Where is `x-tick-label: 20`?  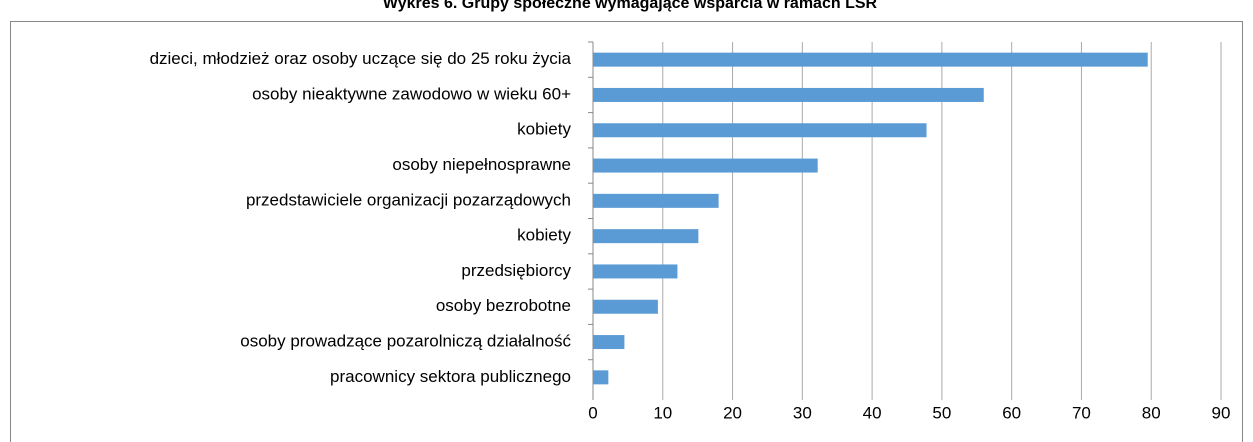
x-tick-label: 20 is located at coordinates (732, 412).